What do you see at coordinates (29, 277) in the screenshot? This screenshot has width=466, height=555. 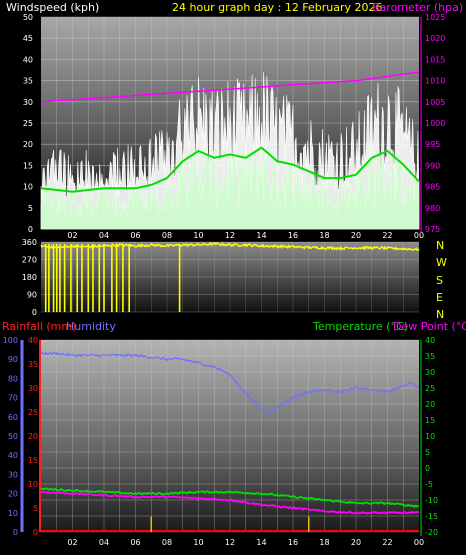 I see `y-tick-label: 180` at bounding box center [29, 277].